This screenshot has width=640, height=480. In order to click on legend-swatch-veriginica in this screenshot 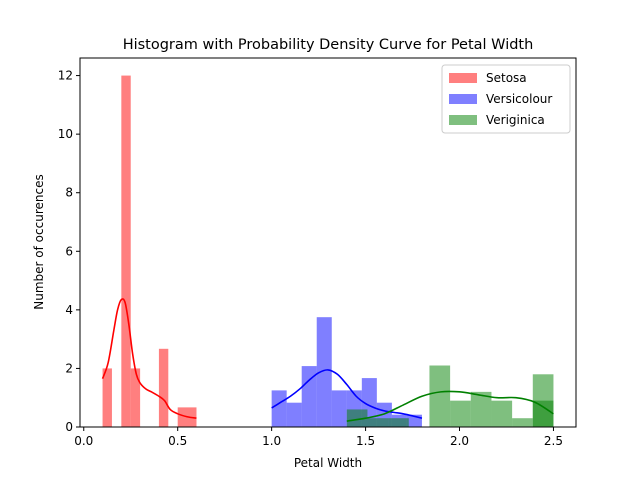, I will do `click(463, 120)`.